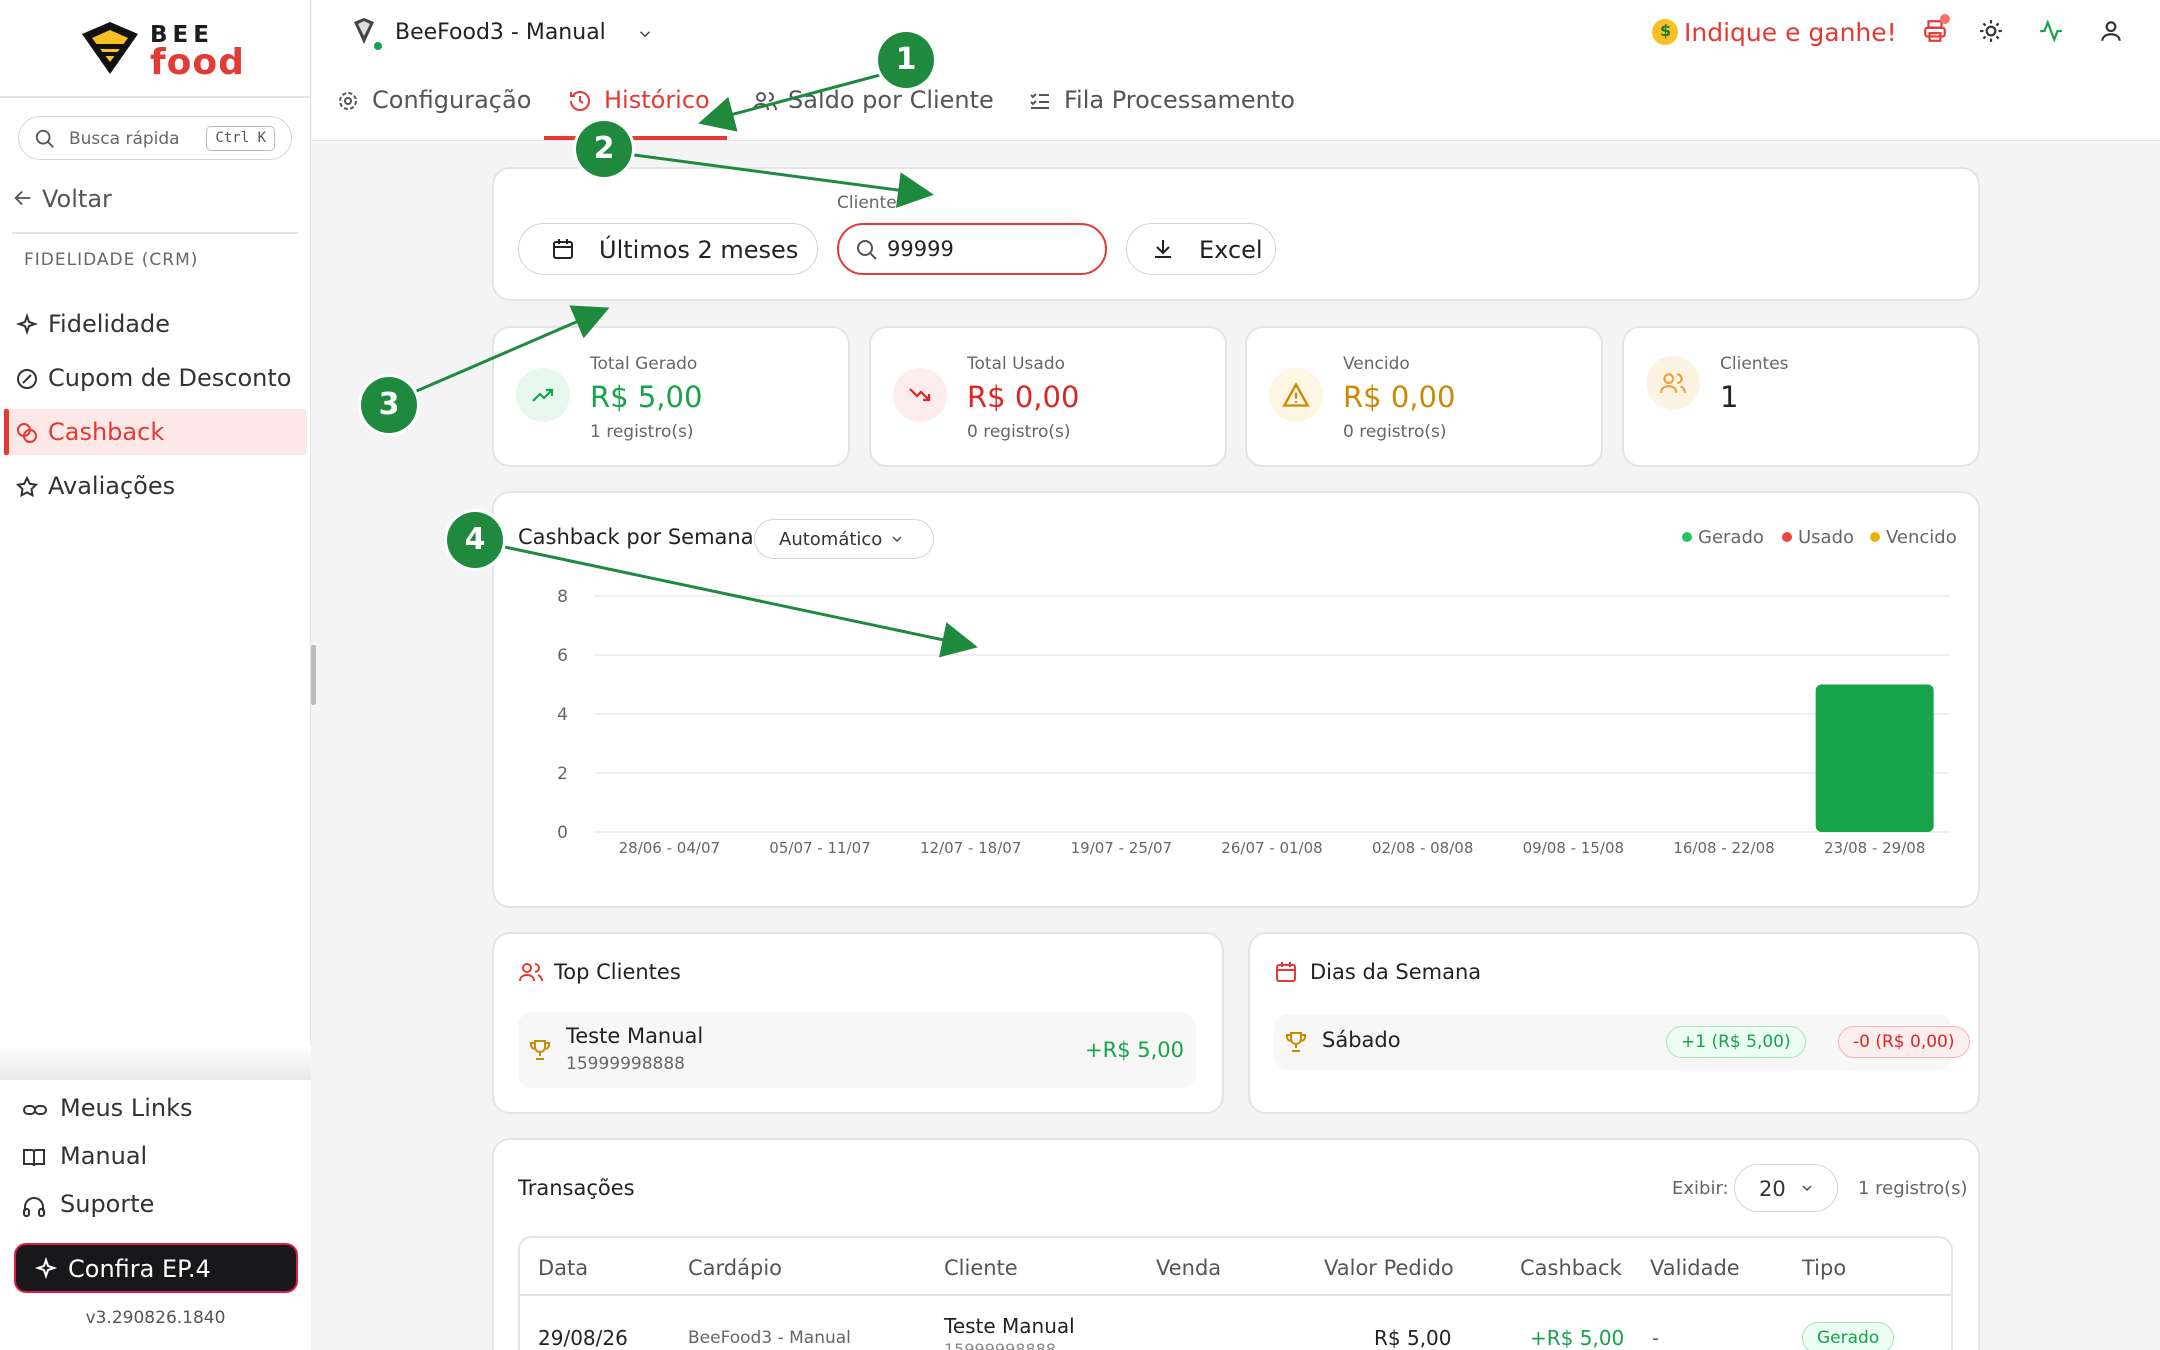 Image resolution: width=2160 pixels, height=1350 pixels. I want to click on sidebar-item-cupom: Cupom de Desconto, so click(156, 378).